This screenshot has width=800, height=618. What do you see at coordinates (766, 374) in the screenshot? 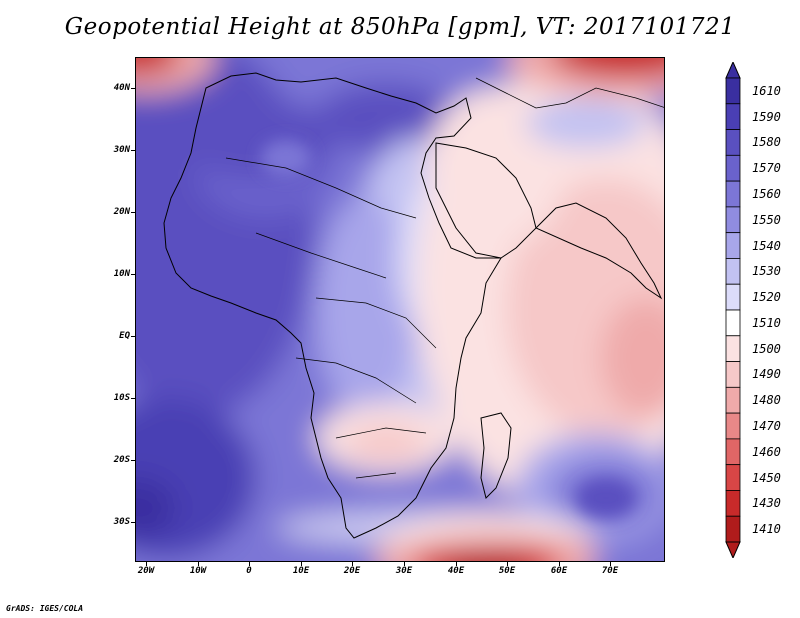
I see `colorbar-label: 1490` at bounding box center [766, 374].